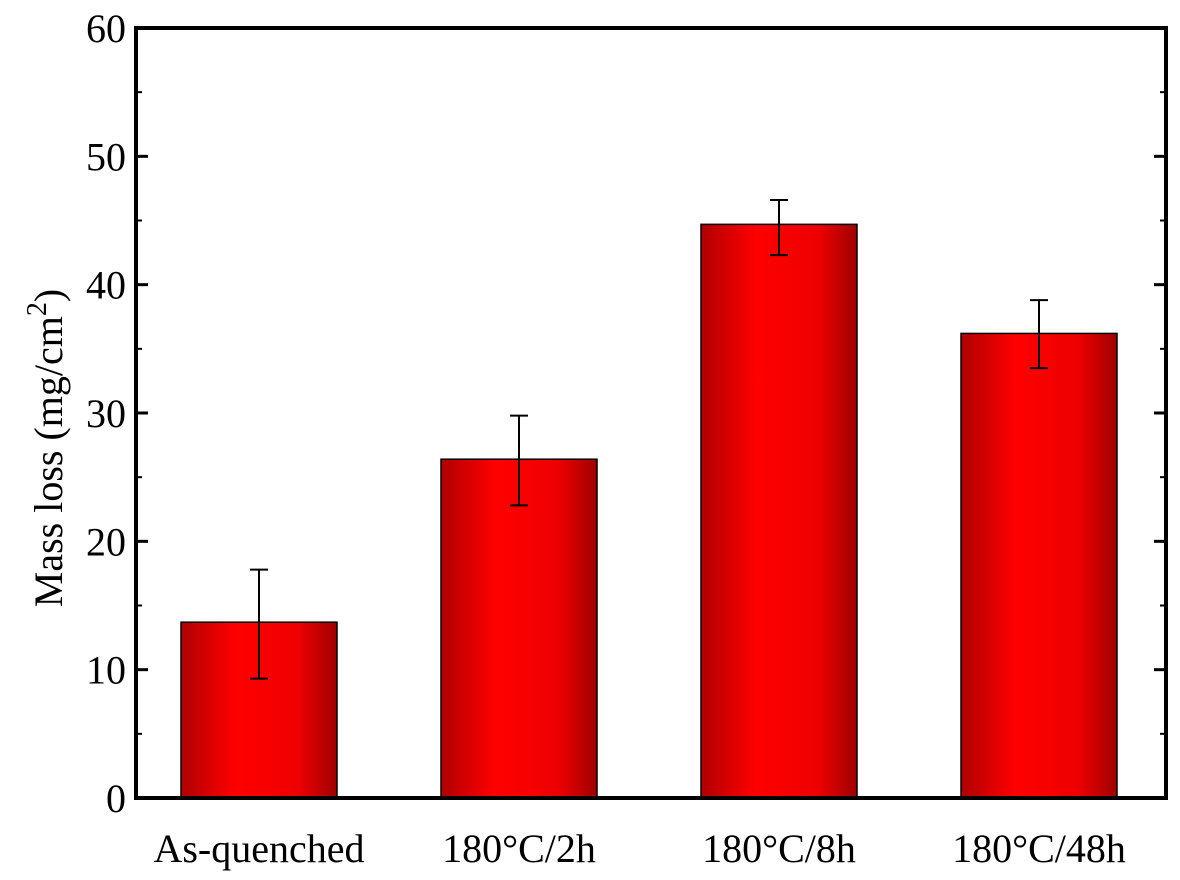 The height and width of the screenshot is (880, 1180). What do you see at coordinates (519, 848) in the screenshot?
I see `x-tick-label: 180°C/2h` at bounding box center [519, 848].